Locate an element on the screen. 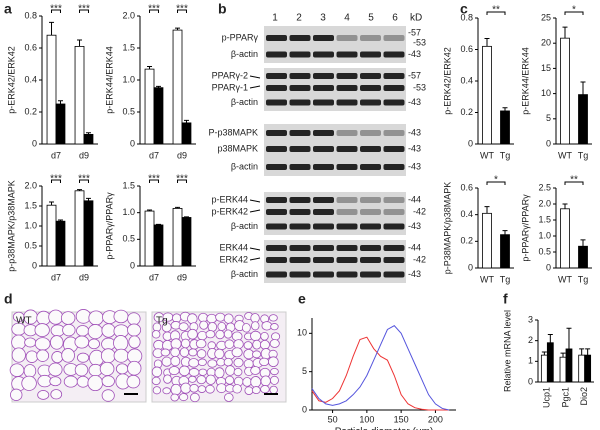 Image resolution: width=600 pixels, height=430 pixels. unit-label: kD is located at coordinates (416, 18).